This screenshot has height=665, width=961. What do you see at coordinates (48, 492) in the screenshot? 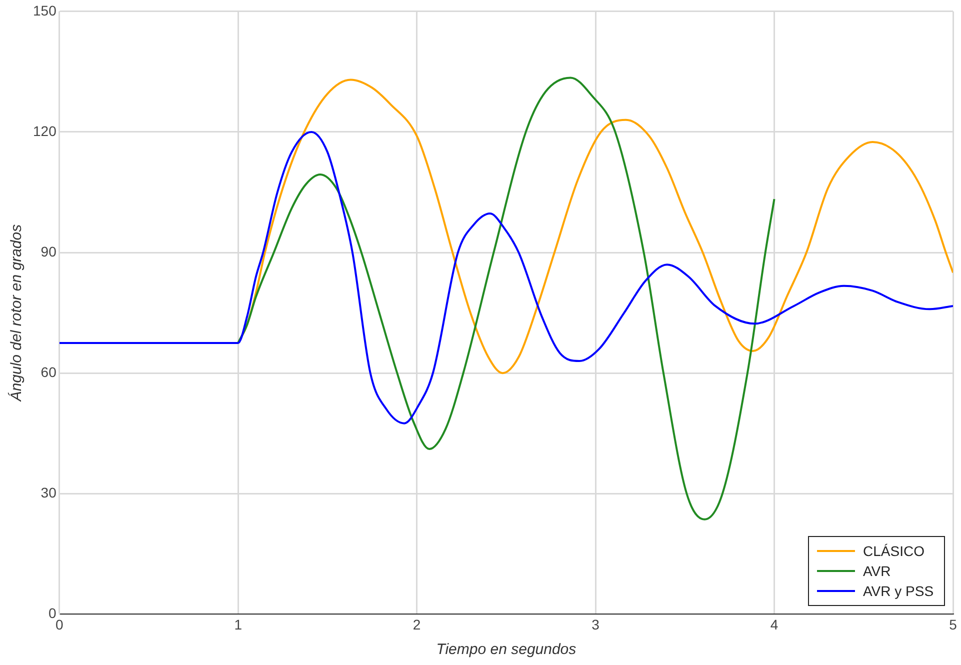
I see `y-tick-label: 30` at bounding box center [48, 492].